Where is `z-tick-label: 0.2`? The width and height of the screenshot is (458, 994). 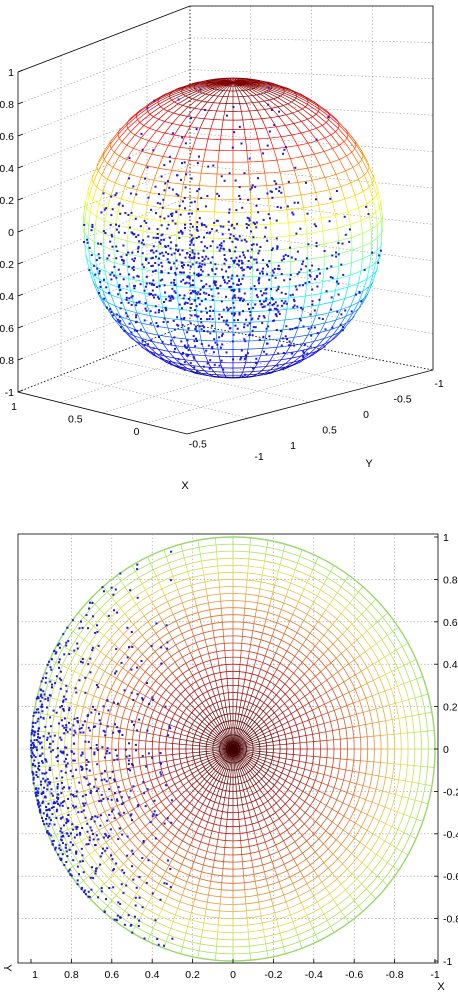
z-tick-label: 0.2 is located at coordinates (7, 201).